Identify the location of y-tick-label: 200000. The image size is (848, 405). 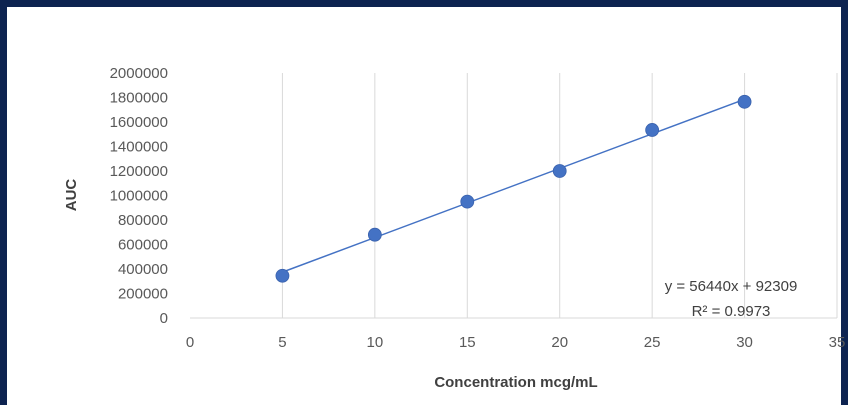
(143, 294).